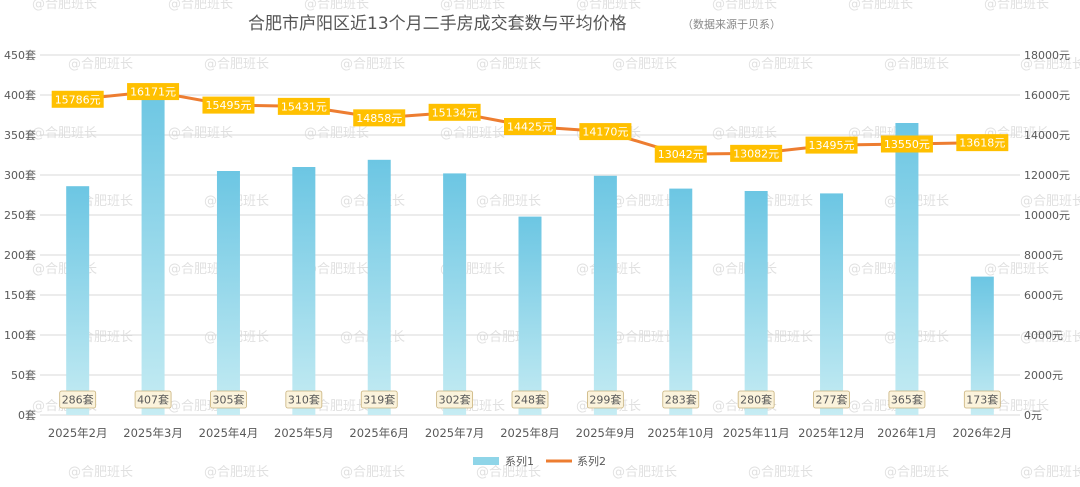 The height and width of the screenshot is (487, 1080). I want to click on line-value-label: 13042元, so click(681, 154).